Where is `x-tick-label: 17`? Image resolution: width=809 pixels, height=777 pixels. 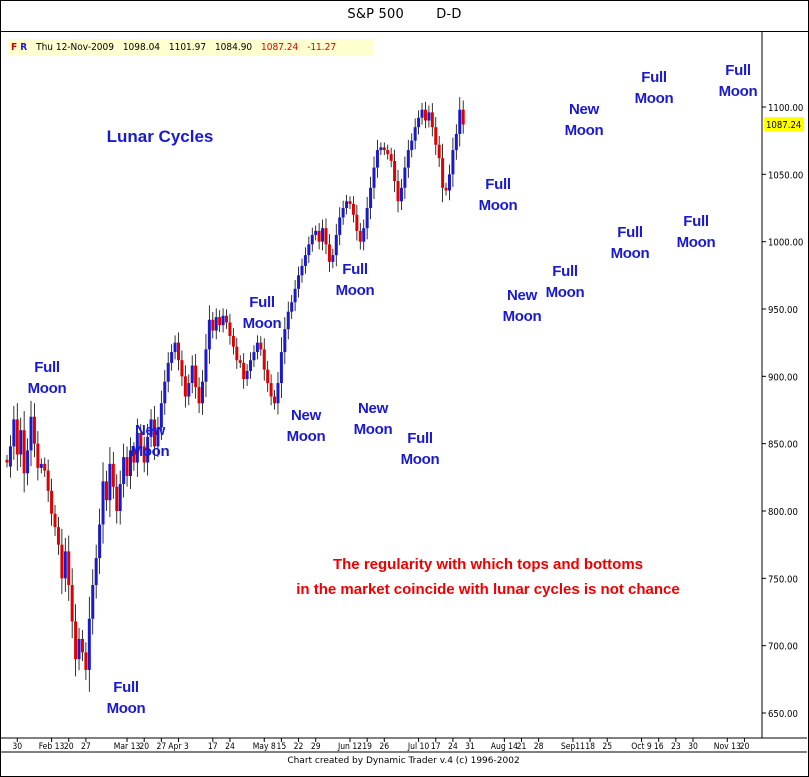
x-tick-label: 17 is located at coordinates (213, 747).